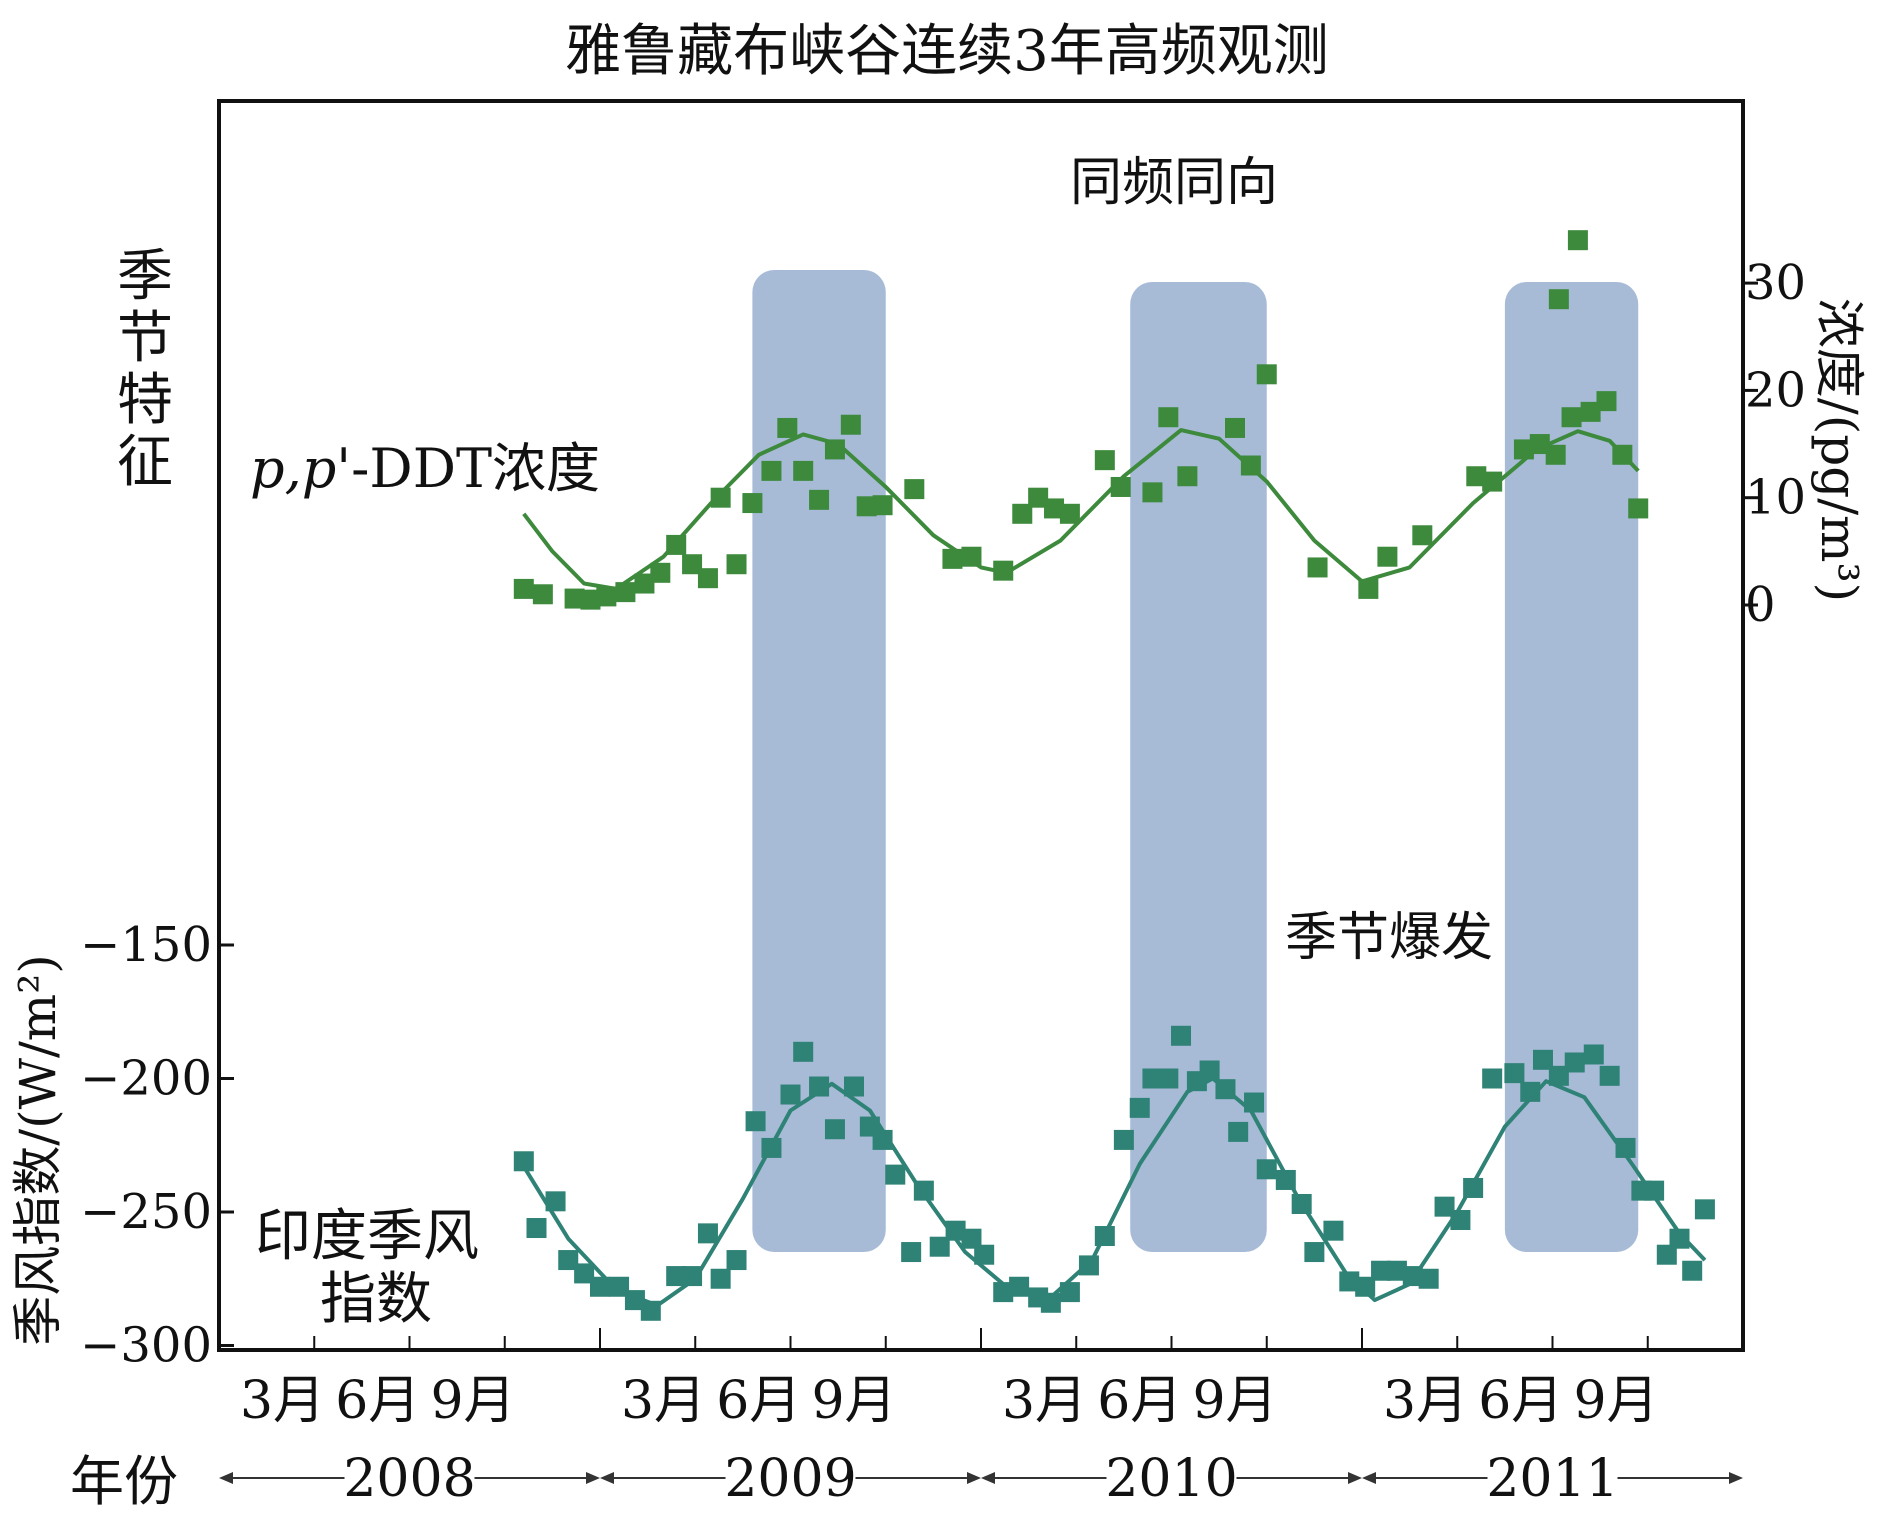 This screenshot has width=1895, height=1528. What do you see at coordinates (376, 1299) in the screenshot?
I see `monsoon-series-label-line2: 指数` at bounding box center [376, 1299].